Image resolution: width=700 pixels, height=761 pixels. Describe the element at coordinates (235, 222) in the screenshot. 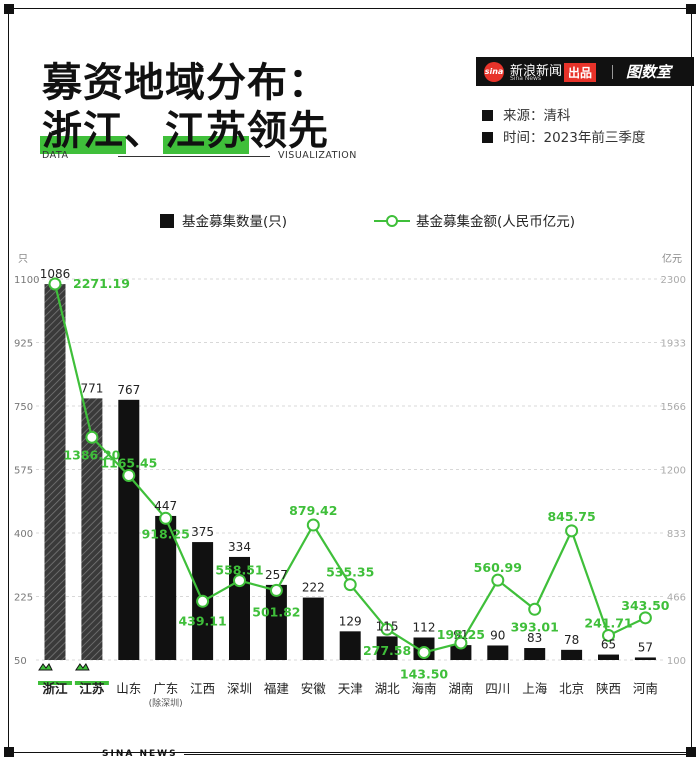

I see `legend-bar-label: 基金募集数量(只)` at that location.